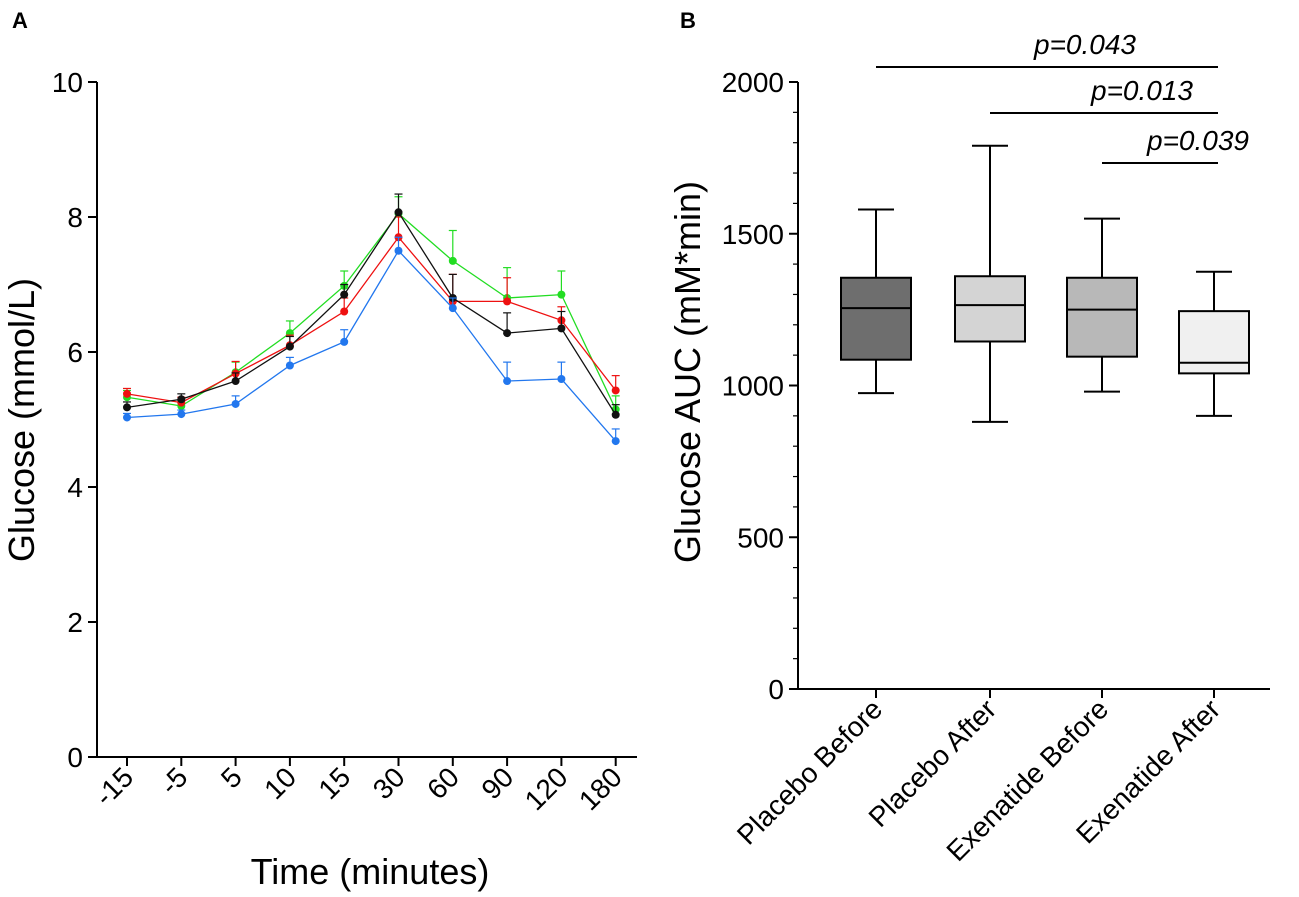  What do you see at coordinates (371, 320) in the screenshot?
I see `series-red-line` at bounding box center [371, 320].